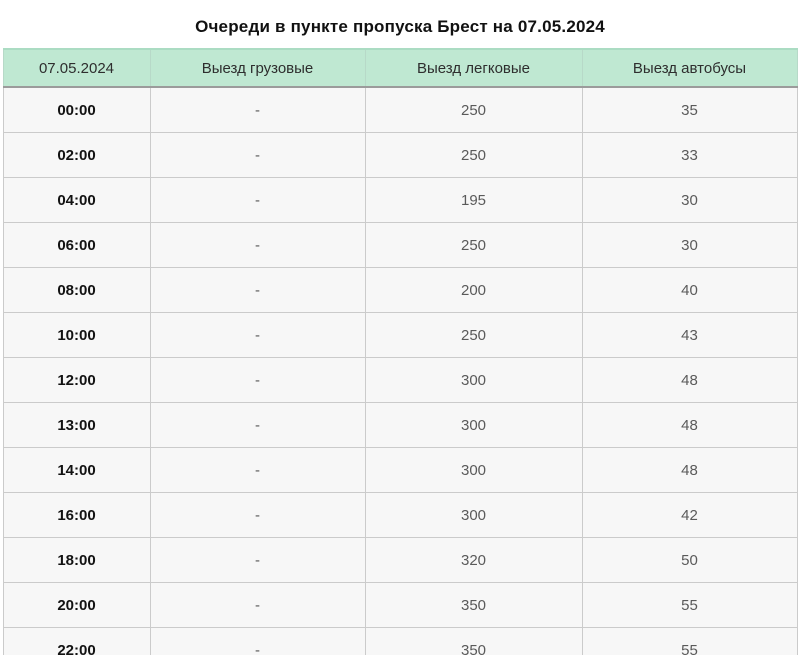 The image size is (800, 655). Describe the element at coordinates (76, 245) in the screenshot. I see `time-cell: 06:00` at that location.